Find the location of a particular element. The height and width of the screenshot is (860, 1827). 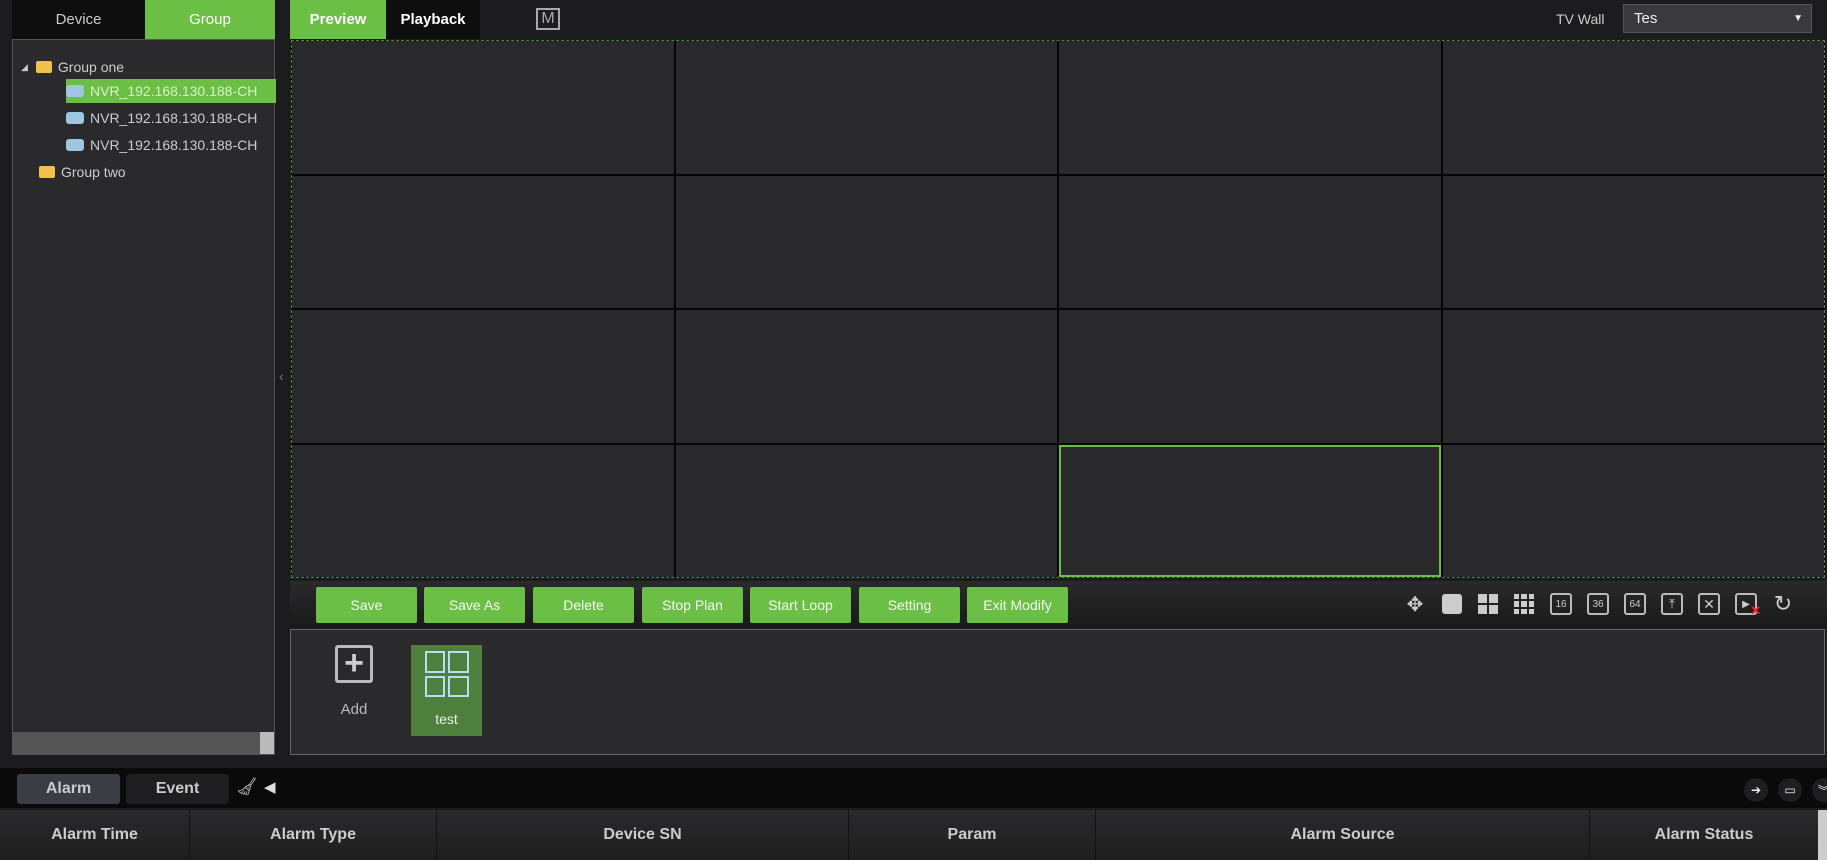

vertical-scrollbar is located at coordinates (1822, 835).